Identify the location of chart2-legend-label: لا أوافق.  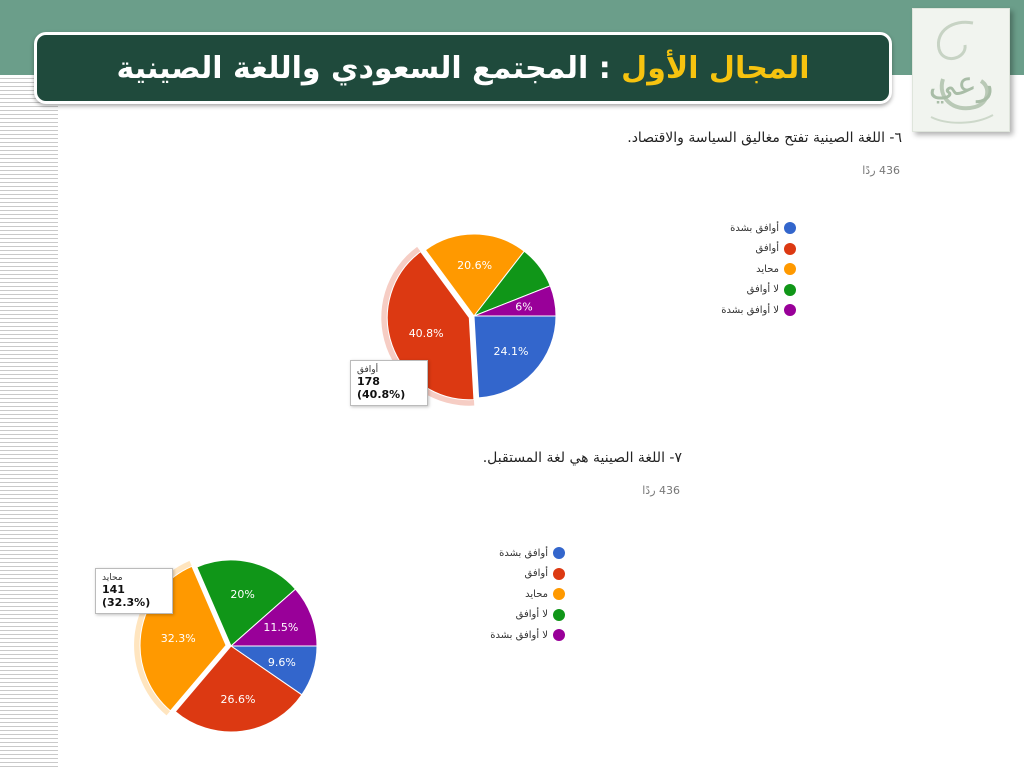
(531, 615).